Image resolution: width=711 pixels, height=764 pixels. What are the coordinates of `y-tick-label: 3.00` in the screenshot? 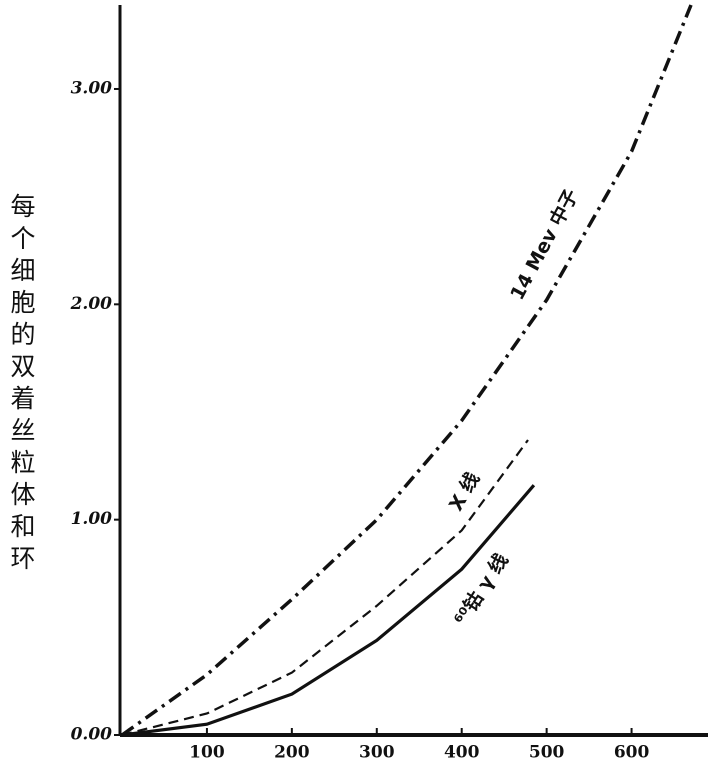 It's located at (92, 88).